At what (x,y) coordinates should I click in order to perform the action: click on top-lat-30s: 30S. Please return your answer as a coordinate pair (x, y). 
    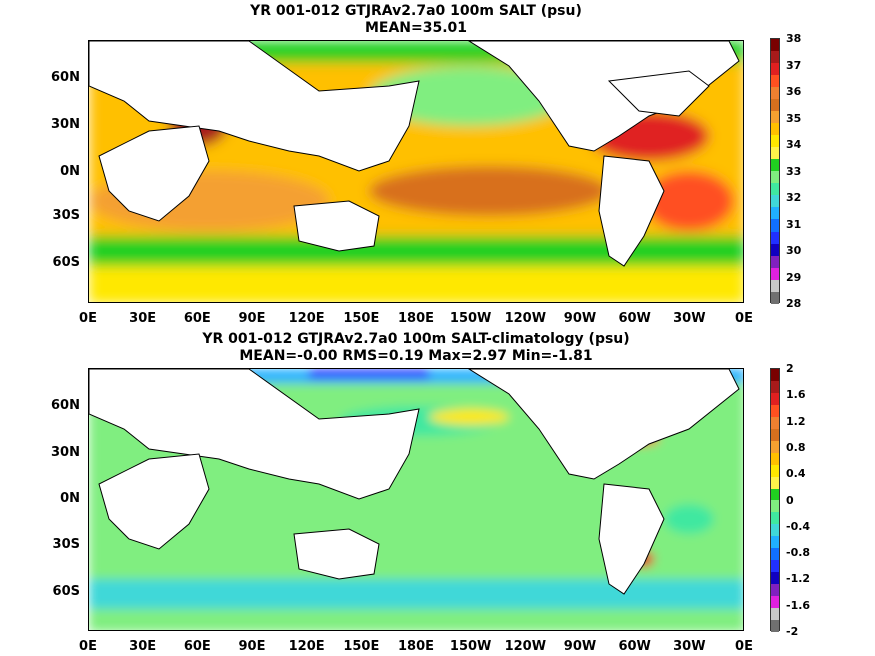
    Looking at the image, I should click on (66, 215).